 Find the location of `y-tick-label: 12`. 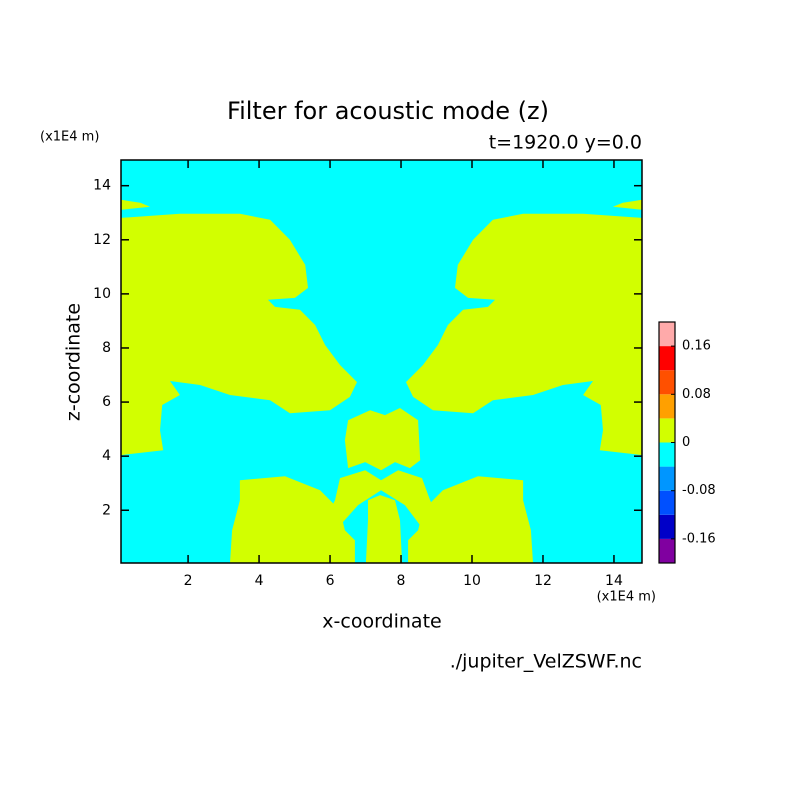

y-tick-label: 12 is located at coordinates (102, 240).